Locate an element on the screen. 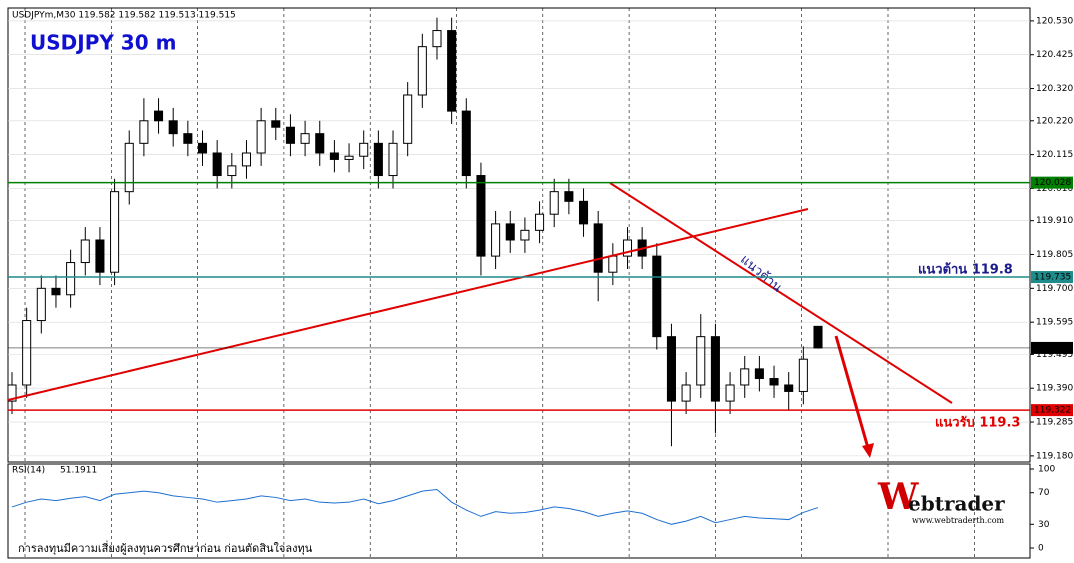 The height and width of the screenshot is (563, 1074). y-tick-label: 119.805 is located at coordinates (1054, 255).